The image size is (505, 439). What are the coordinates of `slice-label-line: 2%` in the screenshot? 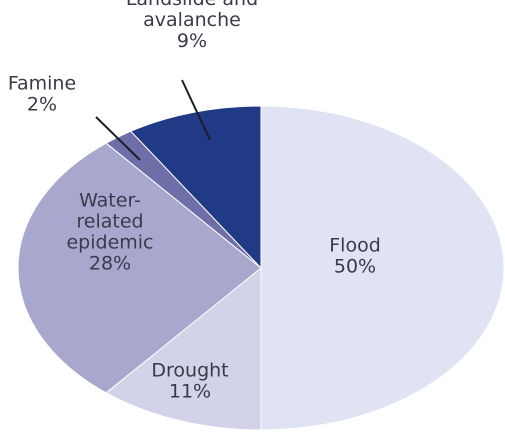 It's located at (42, 105).